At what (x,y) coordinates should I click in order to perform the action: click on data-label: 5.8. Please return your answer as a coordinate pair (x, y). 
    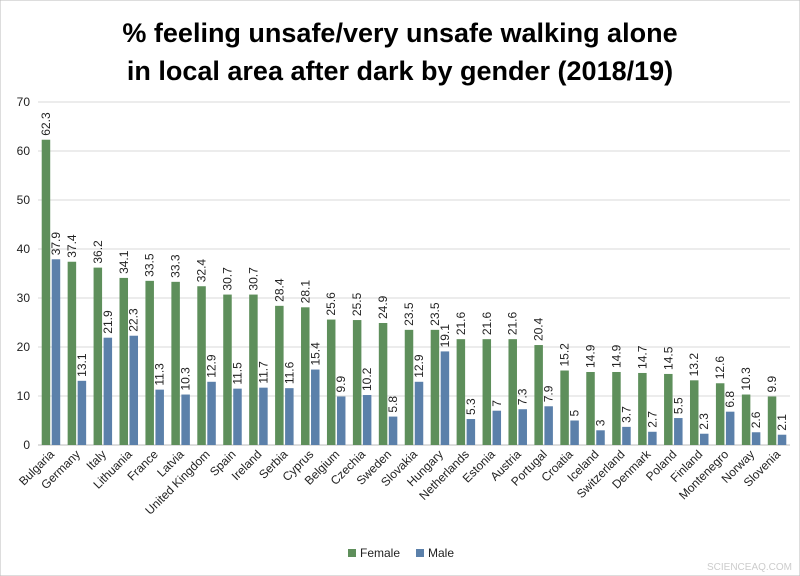
    Looking at the image, I should click on (393, 404).